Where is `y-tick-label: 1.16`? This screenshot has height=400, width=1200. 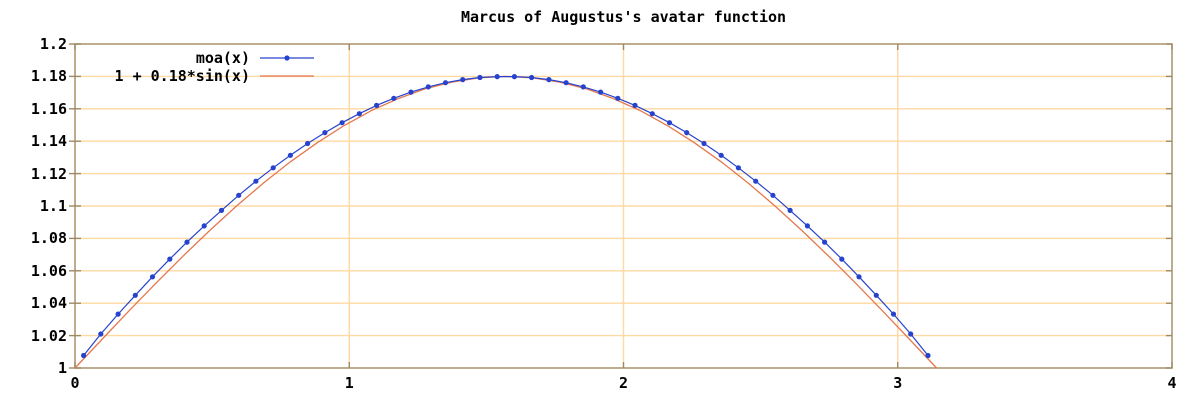
y-tick-label: 1.16 is located at coordinates (48, 108).